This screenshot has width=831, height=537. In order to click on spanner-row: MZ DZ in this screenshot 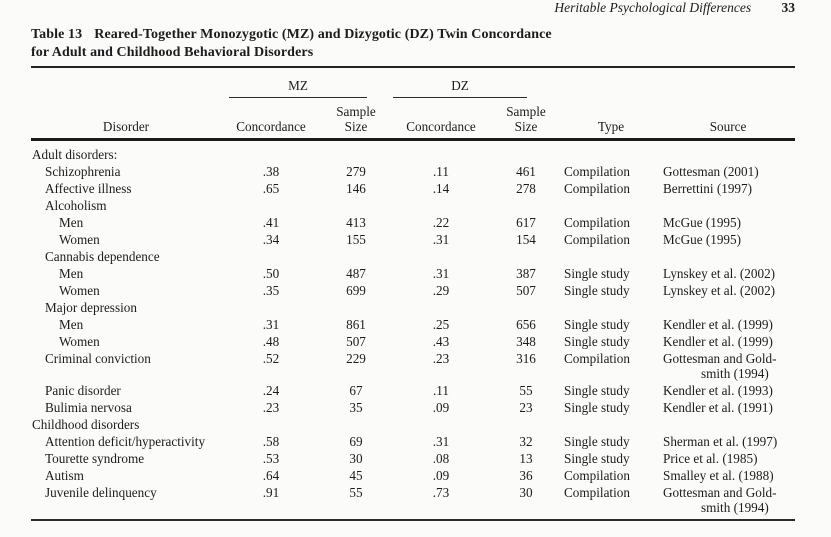, I will do `click(413, 86)`.